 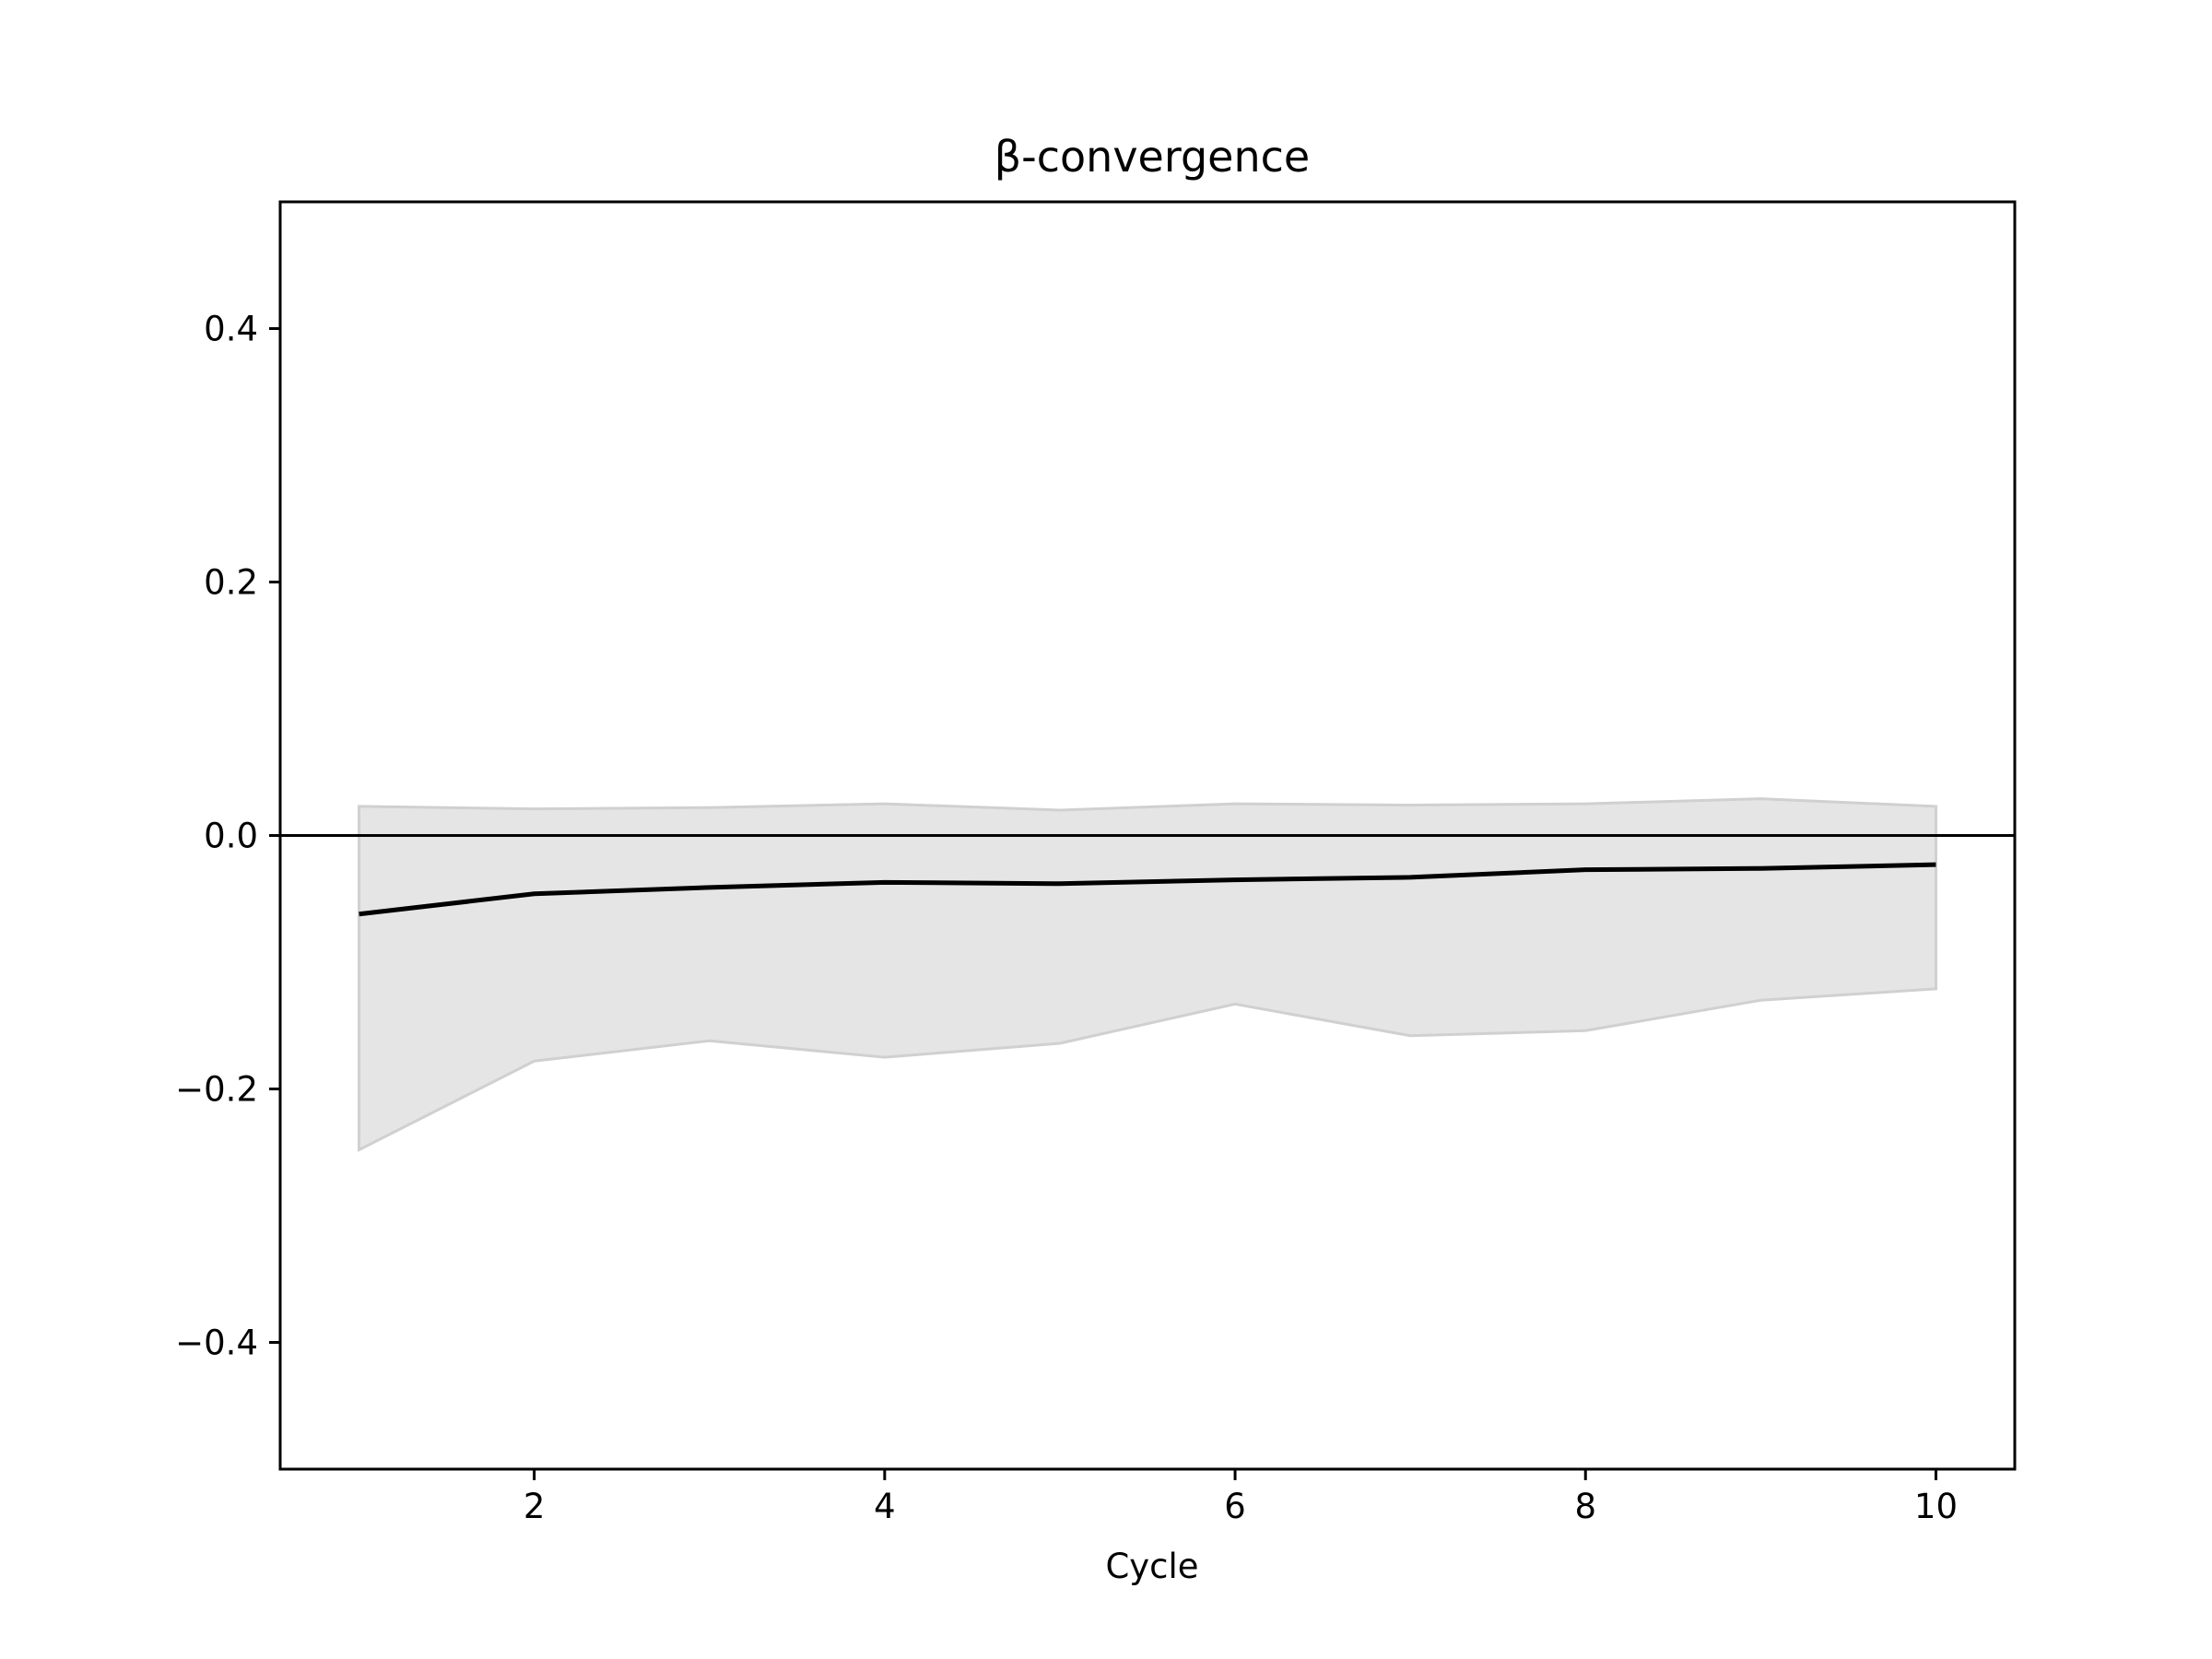 I want to click on x-tick-label: 6, so click(x=1235, y=1506).